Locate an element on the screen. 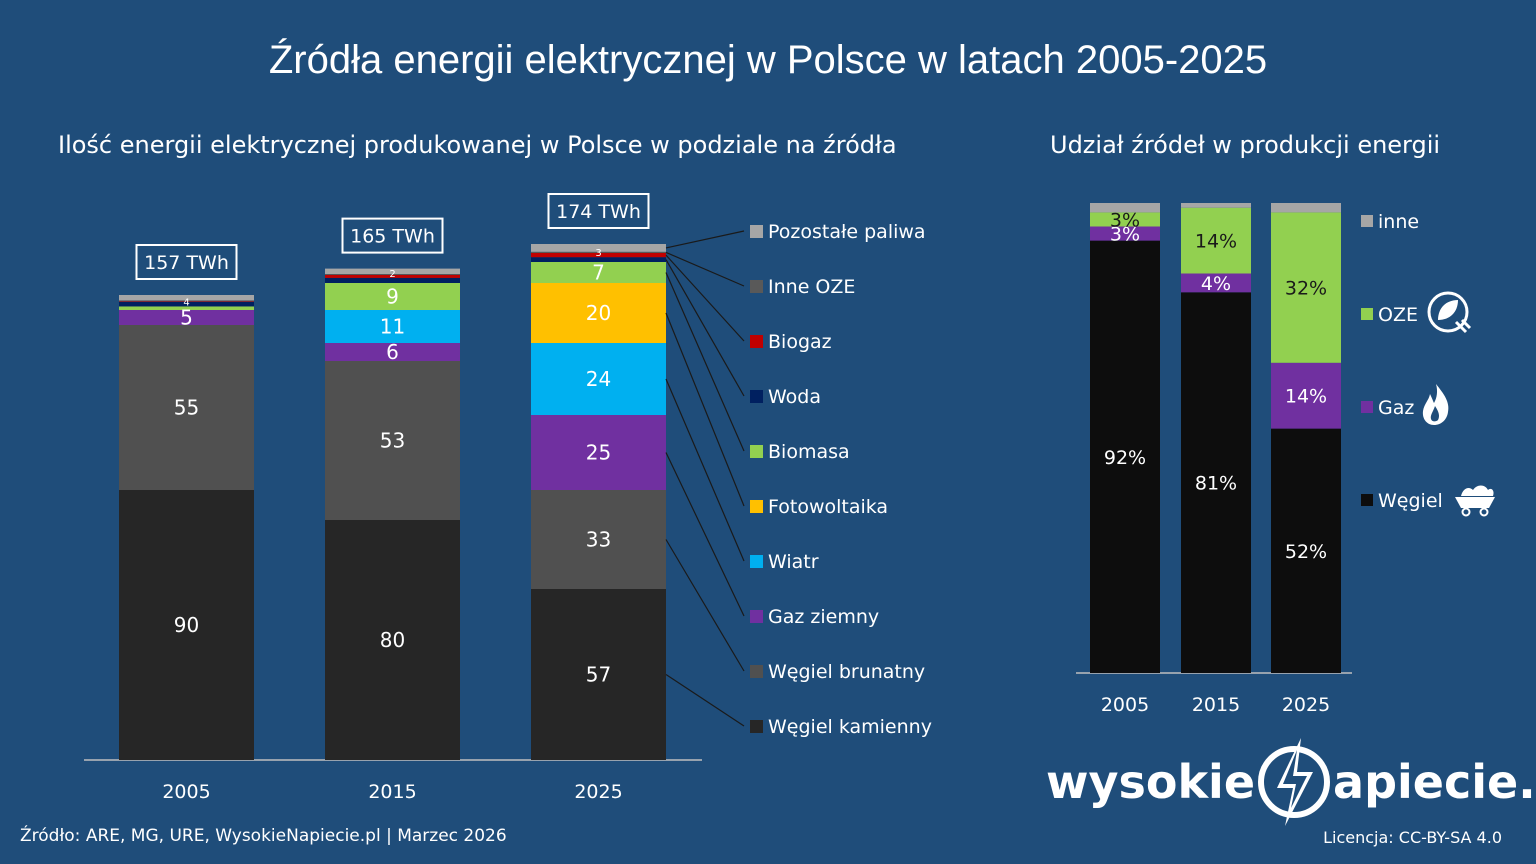  share-label-gaz-2005: 3% is located at coordinates (1125, 235).